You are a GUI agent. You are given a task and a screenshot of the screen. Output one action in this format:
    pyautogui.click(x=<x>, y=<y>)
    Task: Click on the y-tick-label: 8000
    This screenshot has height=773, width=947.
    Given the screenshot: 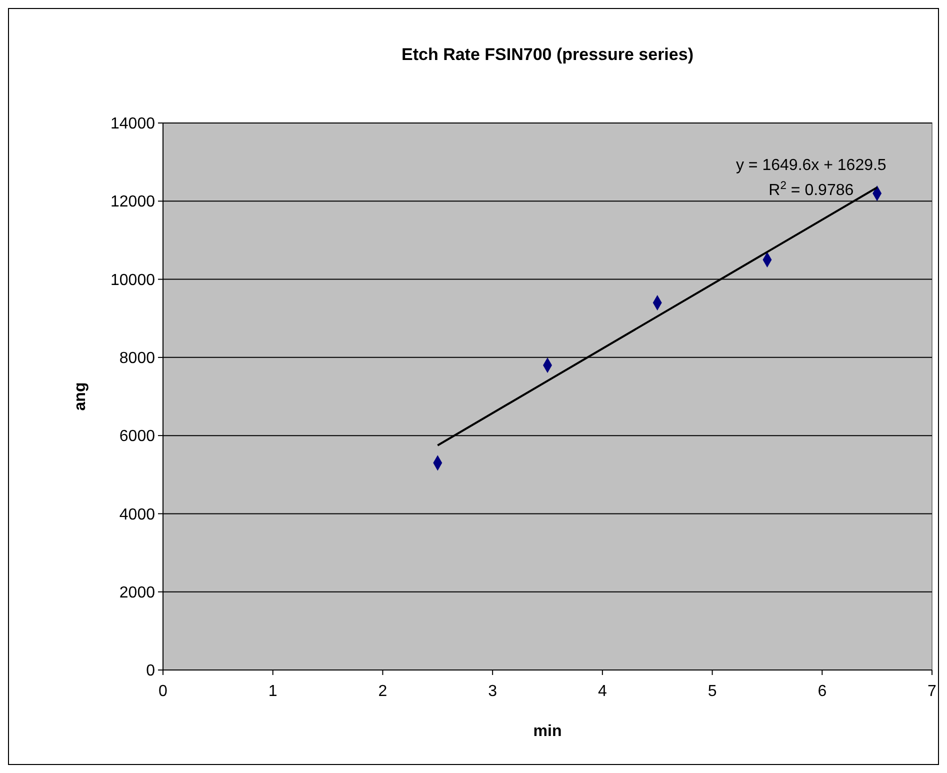 What is the action you would take?
    pyautogui.click(x=137, y=359)
    